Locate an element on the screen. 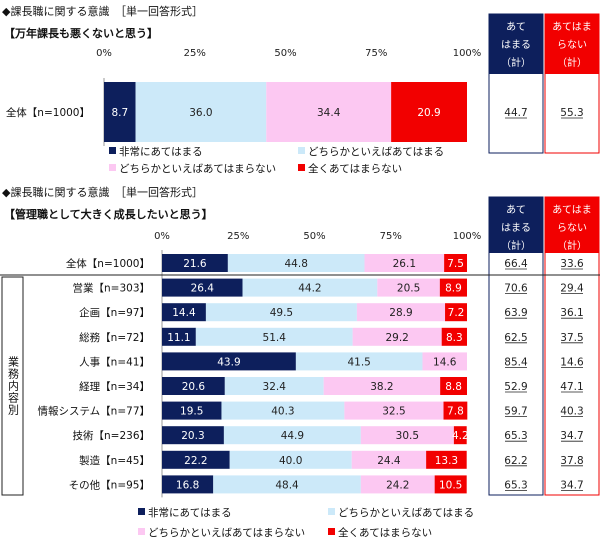 The width and height of the screenshot is (600, 540). data-label: 20.9 is located at coordinates (428, 113).